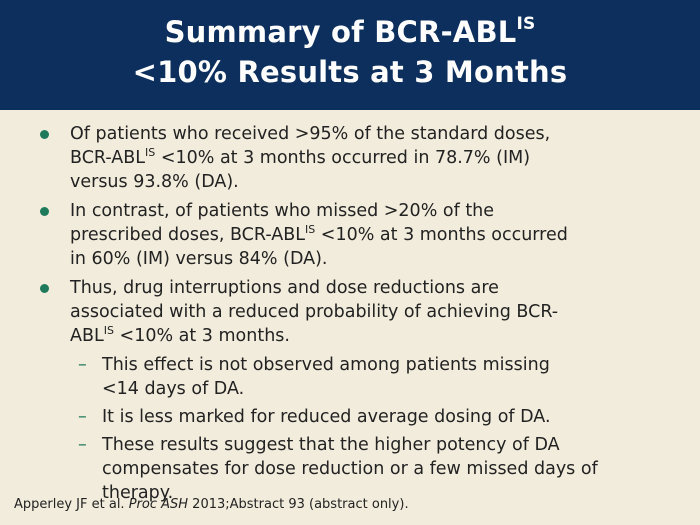 The height and width of the screenshot is (525, 700). Describe the element at coordinates (138, 493) in the screenshot. I see `sub-bullet-line: therapy.` at that location.